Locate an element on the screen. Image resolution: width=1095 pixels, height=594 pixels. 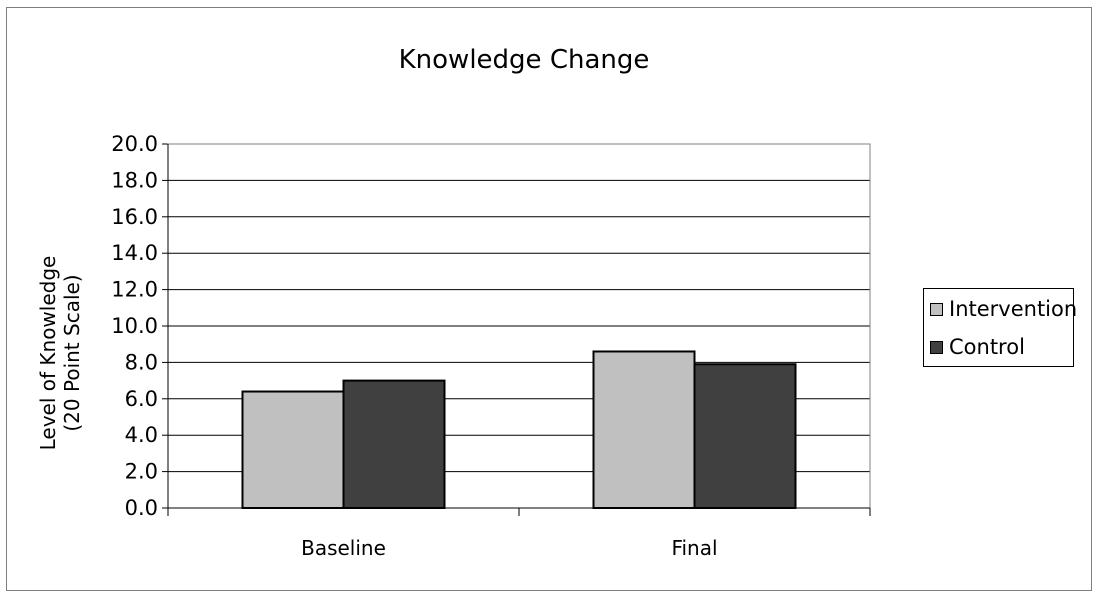
bar-control-final is located at coordinates (745, 436).